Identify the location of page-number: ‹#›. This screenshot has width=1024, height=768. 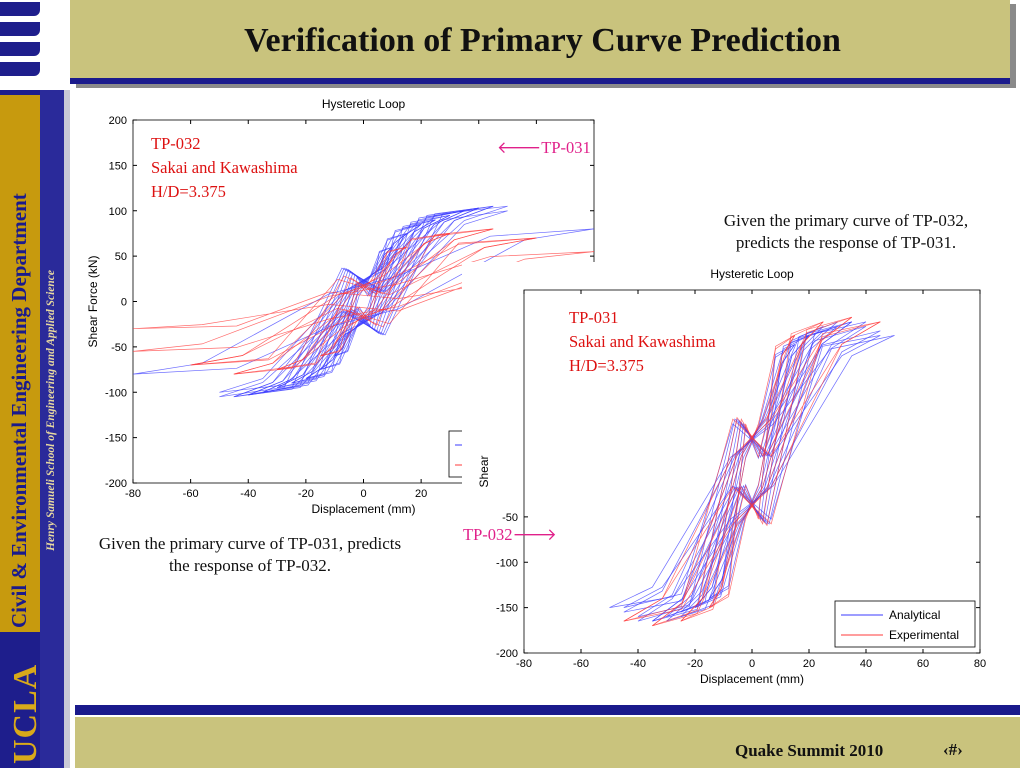
(953, 749).